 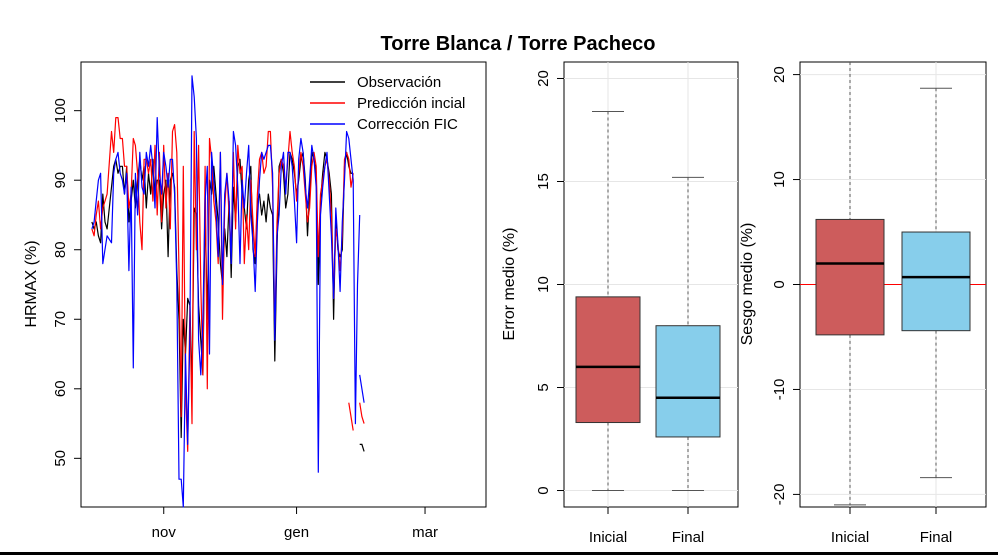 I want to click on y-tick-label: -10, so click(x=779, y=390).